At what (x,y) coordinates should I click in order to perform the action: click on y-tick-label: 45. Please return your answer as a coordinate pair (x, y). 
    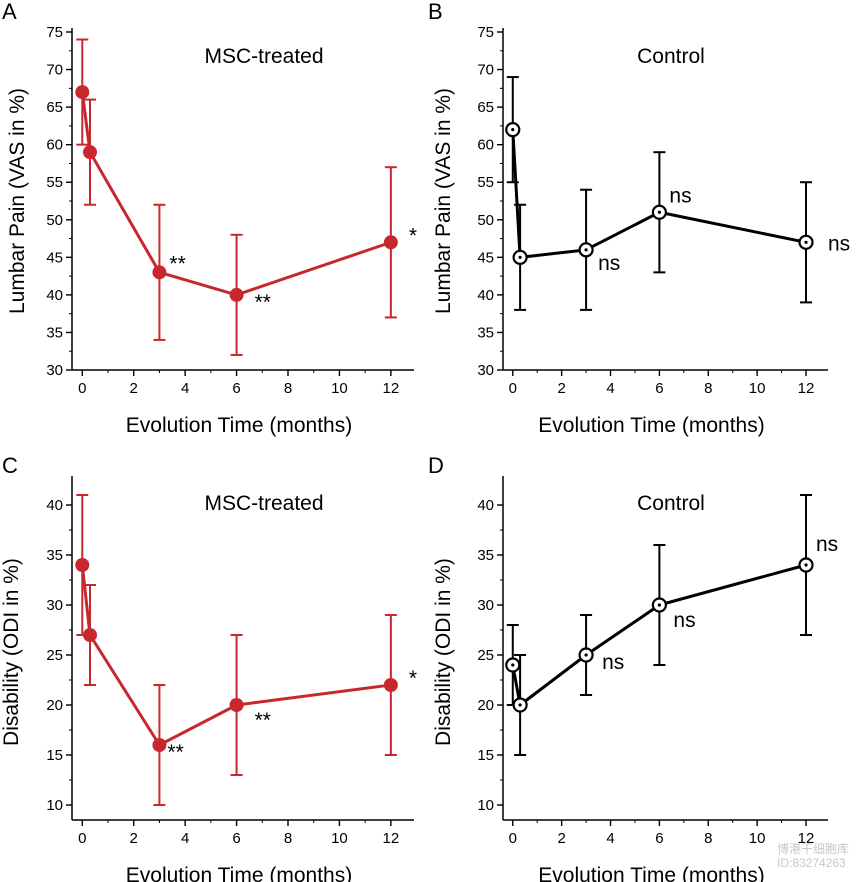
    Looking at the image, I should click on (485, 257).